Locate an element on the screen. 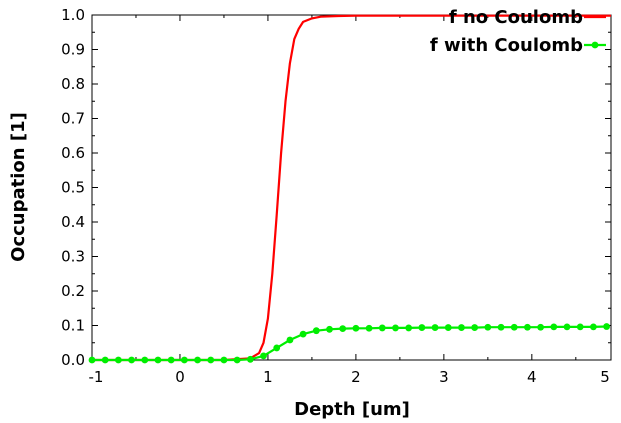  legend-label: f no Coulomb is located at coordinates (516, 17).